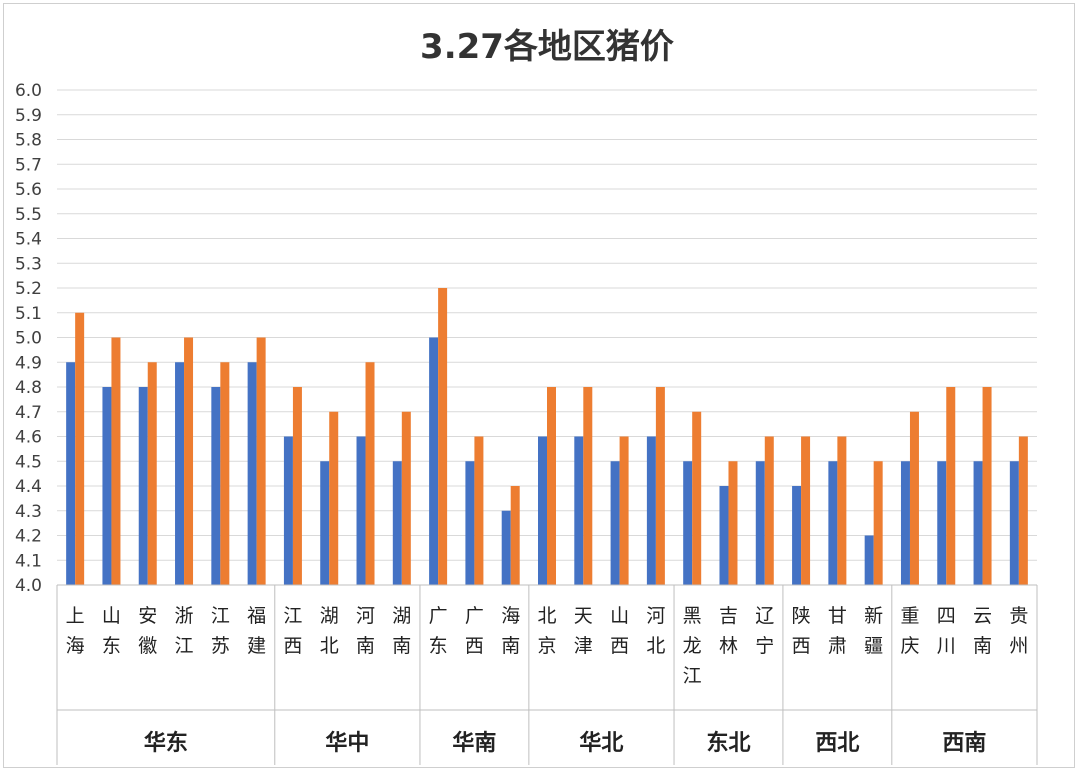  I want to click on x-tick-label: 四, so click(946, 616).